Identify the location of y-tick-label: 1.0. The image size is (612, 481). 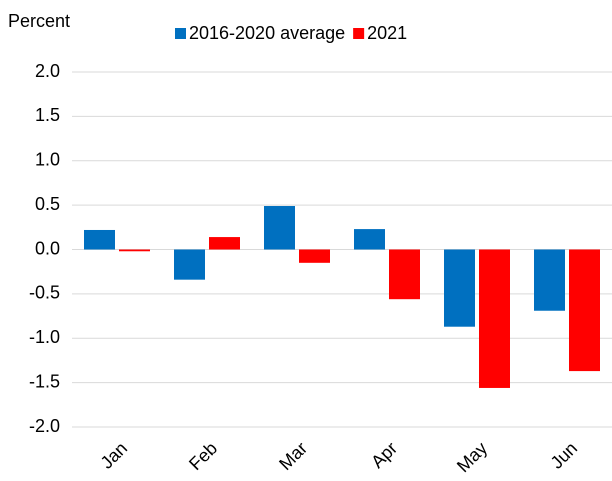
(47, 160).